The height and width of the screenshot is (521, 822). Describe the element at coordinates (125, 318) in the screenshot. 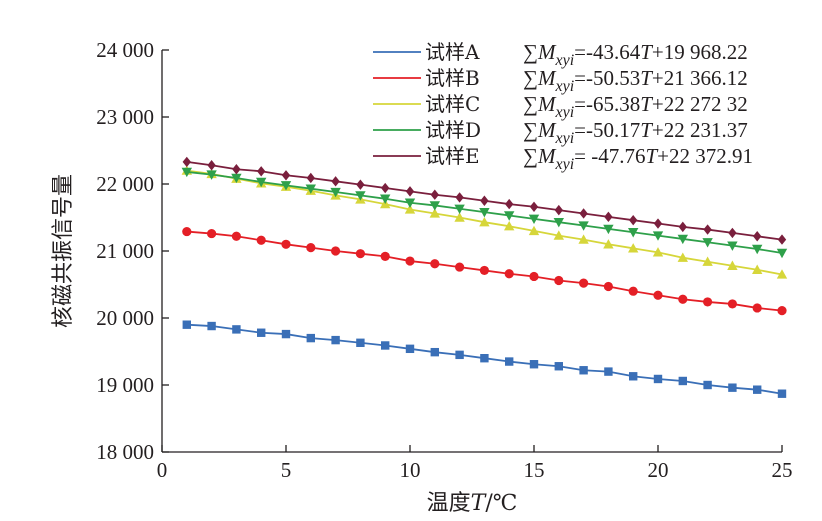

I see `y-tick-label: 20 000` at that location.